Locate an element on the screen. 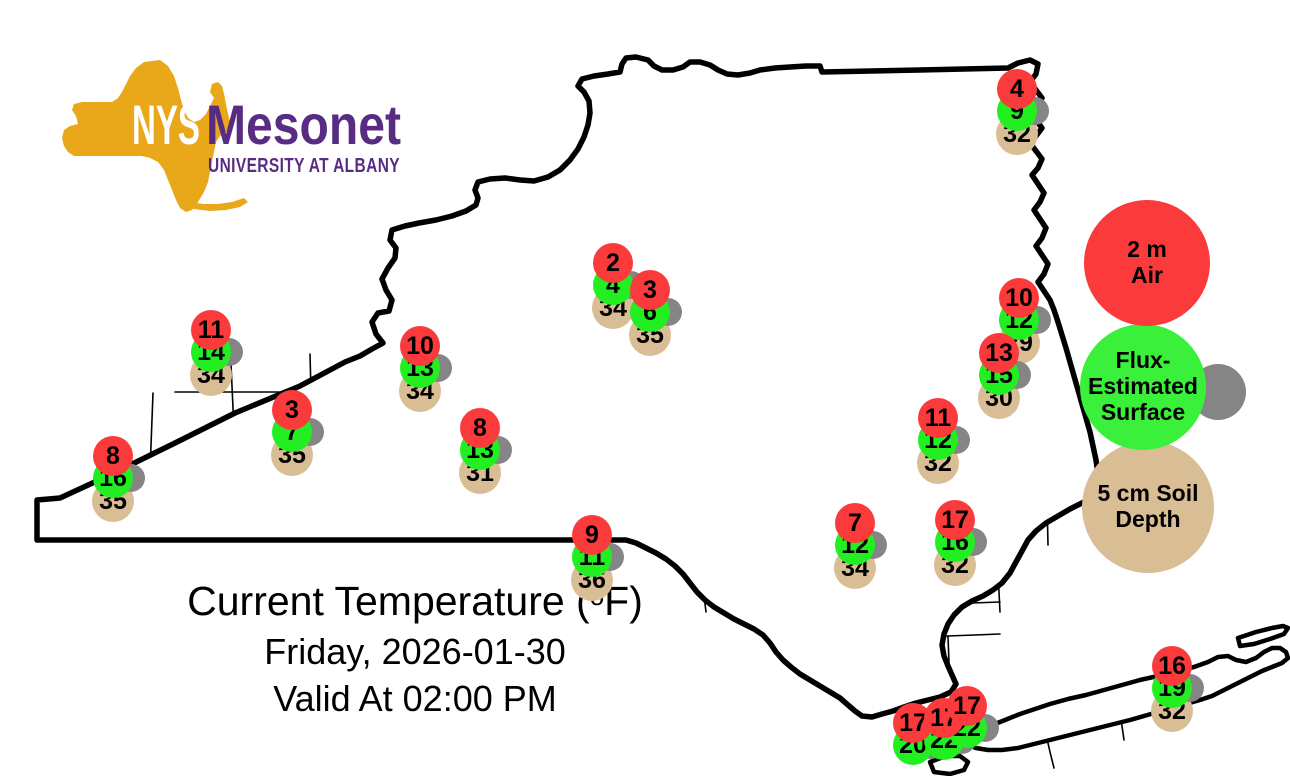  station-air-value: 7 is located at coordinates (855, 523).